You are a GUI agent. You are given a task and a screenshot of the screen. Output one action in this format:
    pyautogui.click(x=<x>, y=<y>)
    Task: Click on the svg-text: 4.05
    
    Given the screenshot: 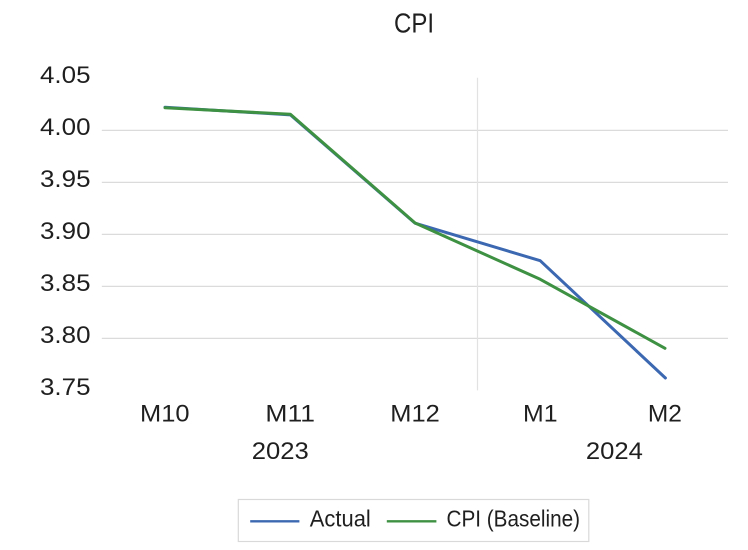 What is the action you would take?
    pyautogui.click(x=65, y=75)
    